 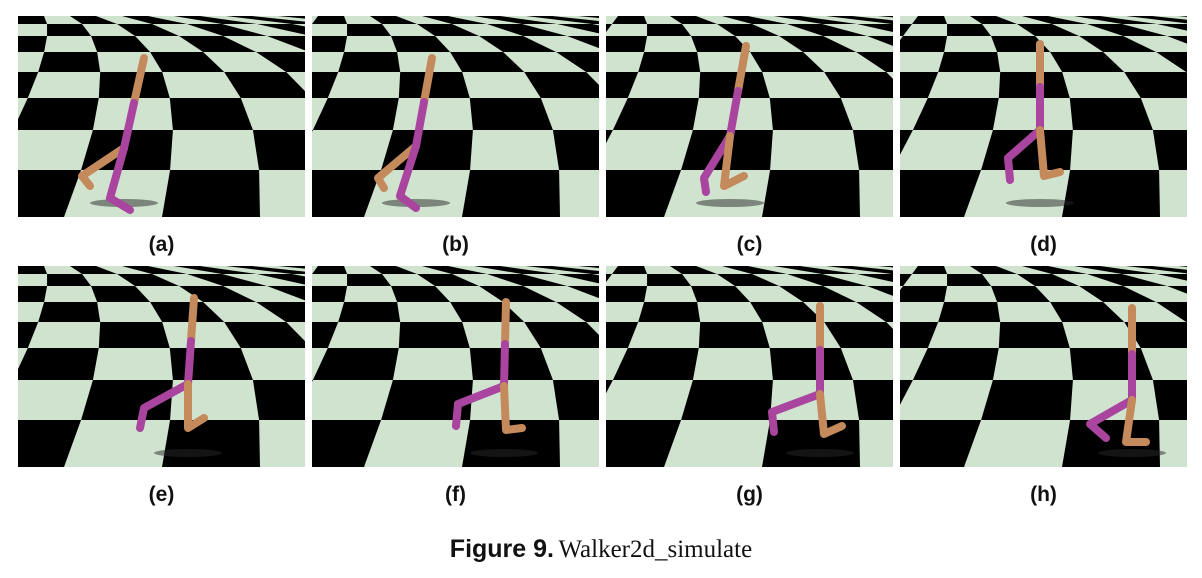 What do you see at coordinates (455, 244) in the screenshot?
I see `panel-b-label: (b)` at bounding box center [455, 244].